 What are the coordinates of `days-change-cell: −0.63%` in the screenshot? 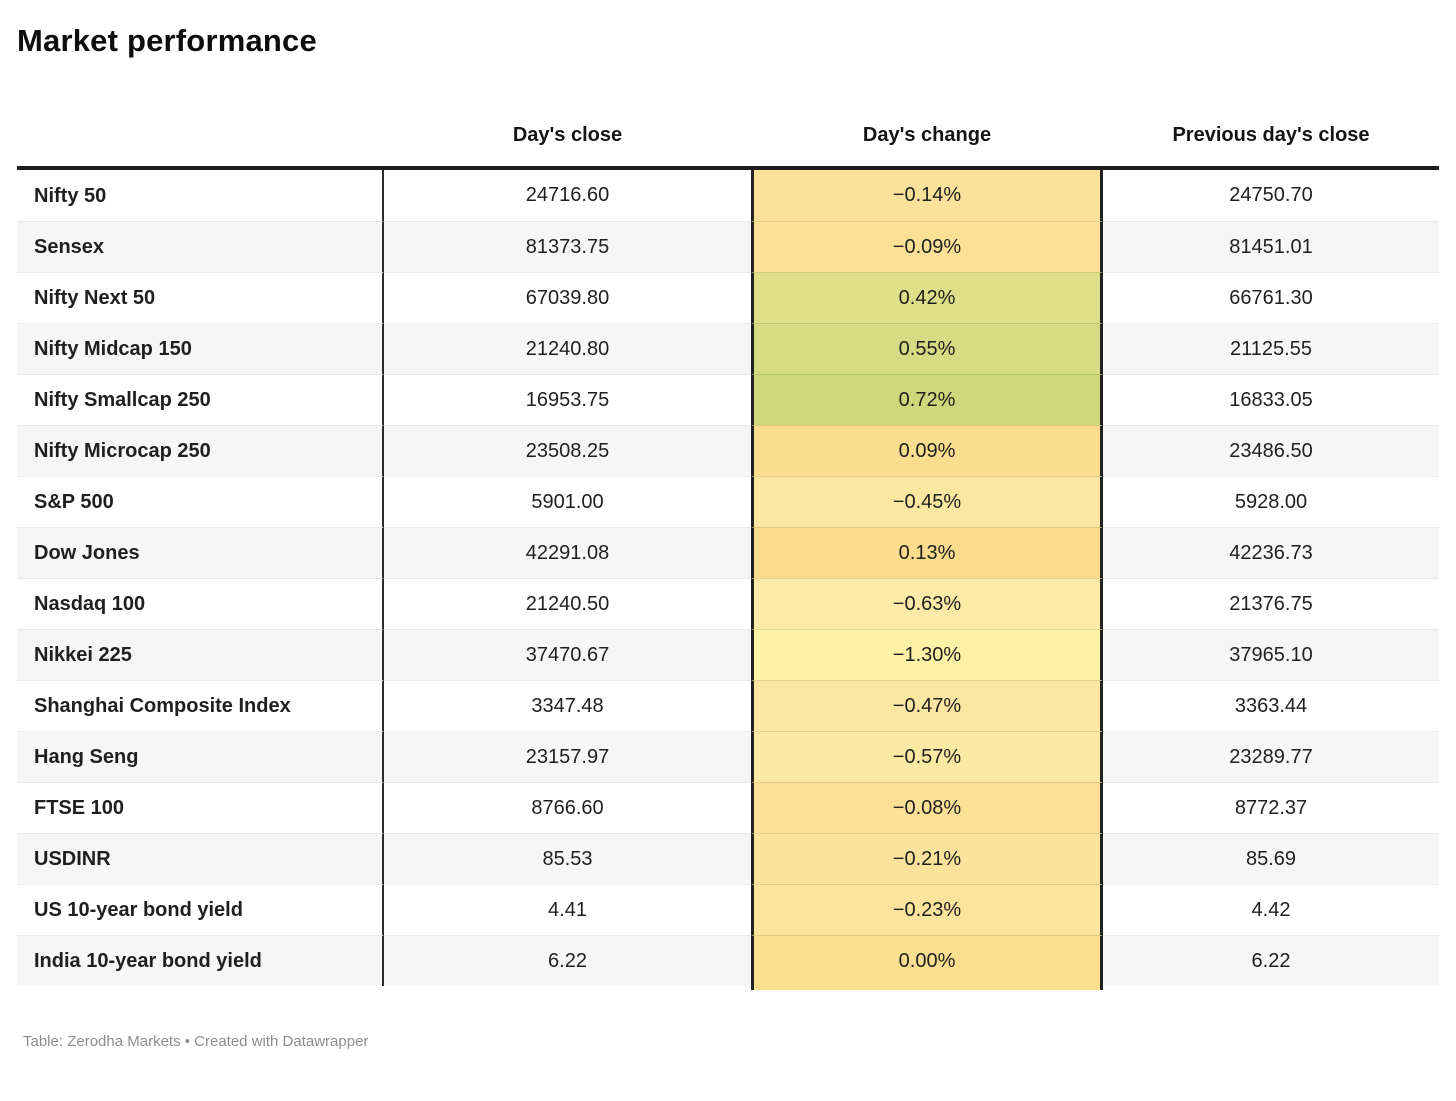 It's located at (927, 603).